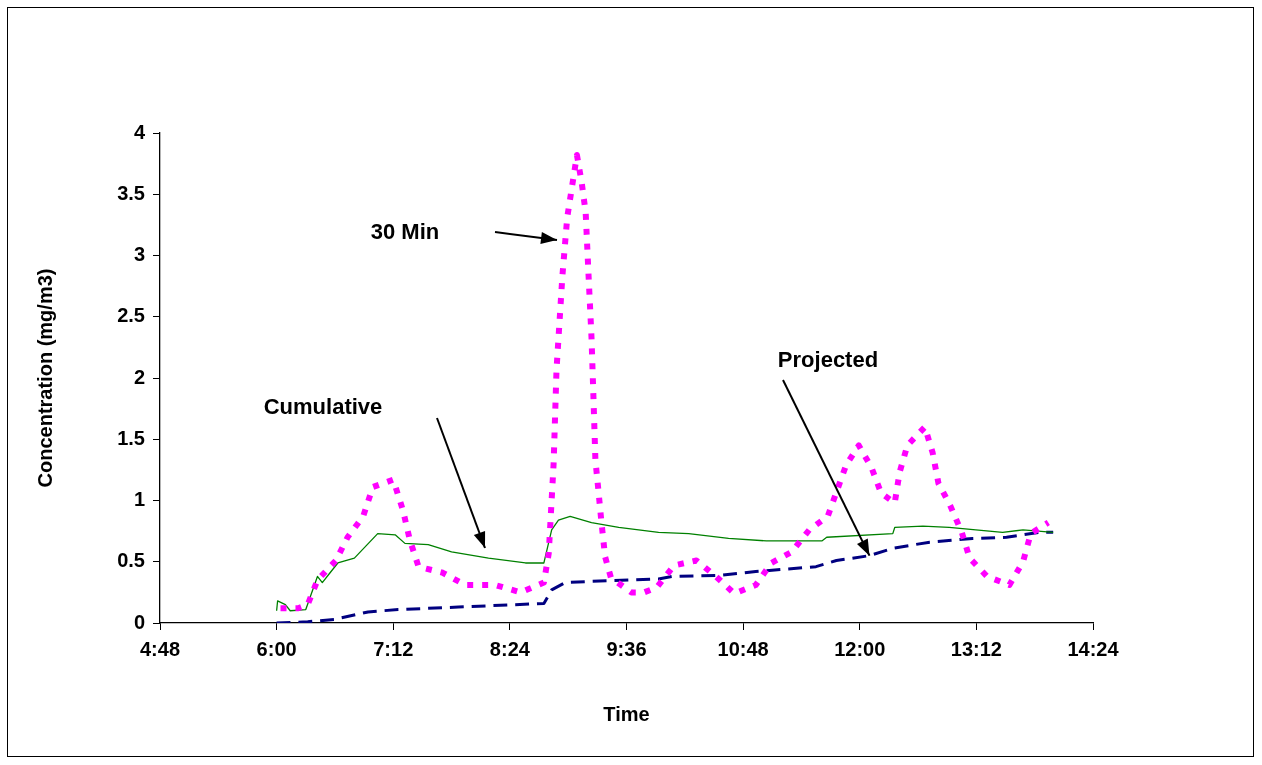  Describe the element at coordinates (323, 407) in the screenshot. I see `annotation: Cumulative` at that location.